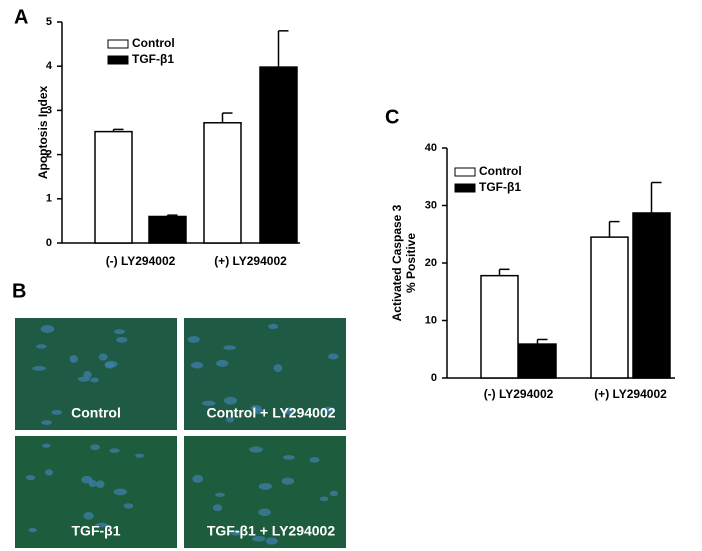  What do you see at coordinates (270, 413) in the screenshot?
I see `image-caption: Control + LY294002` at bounding box center [270, 413].